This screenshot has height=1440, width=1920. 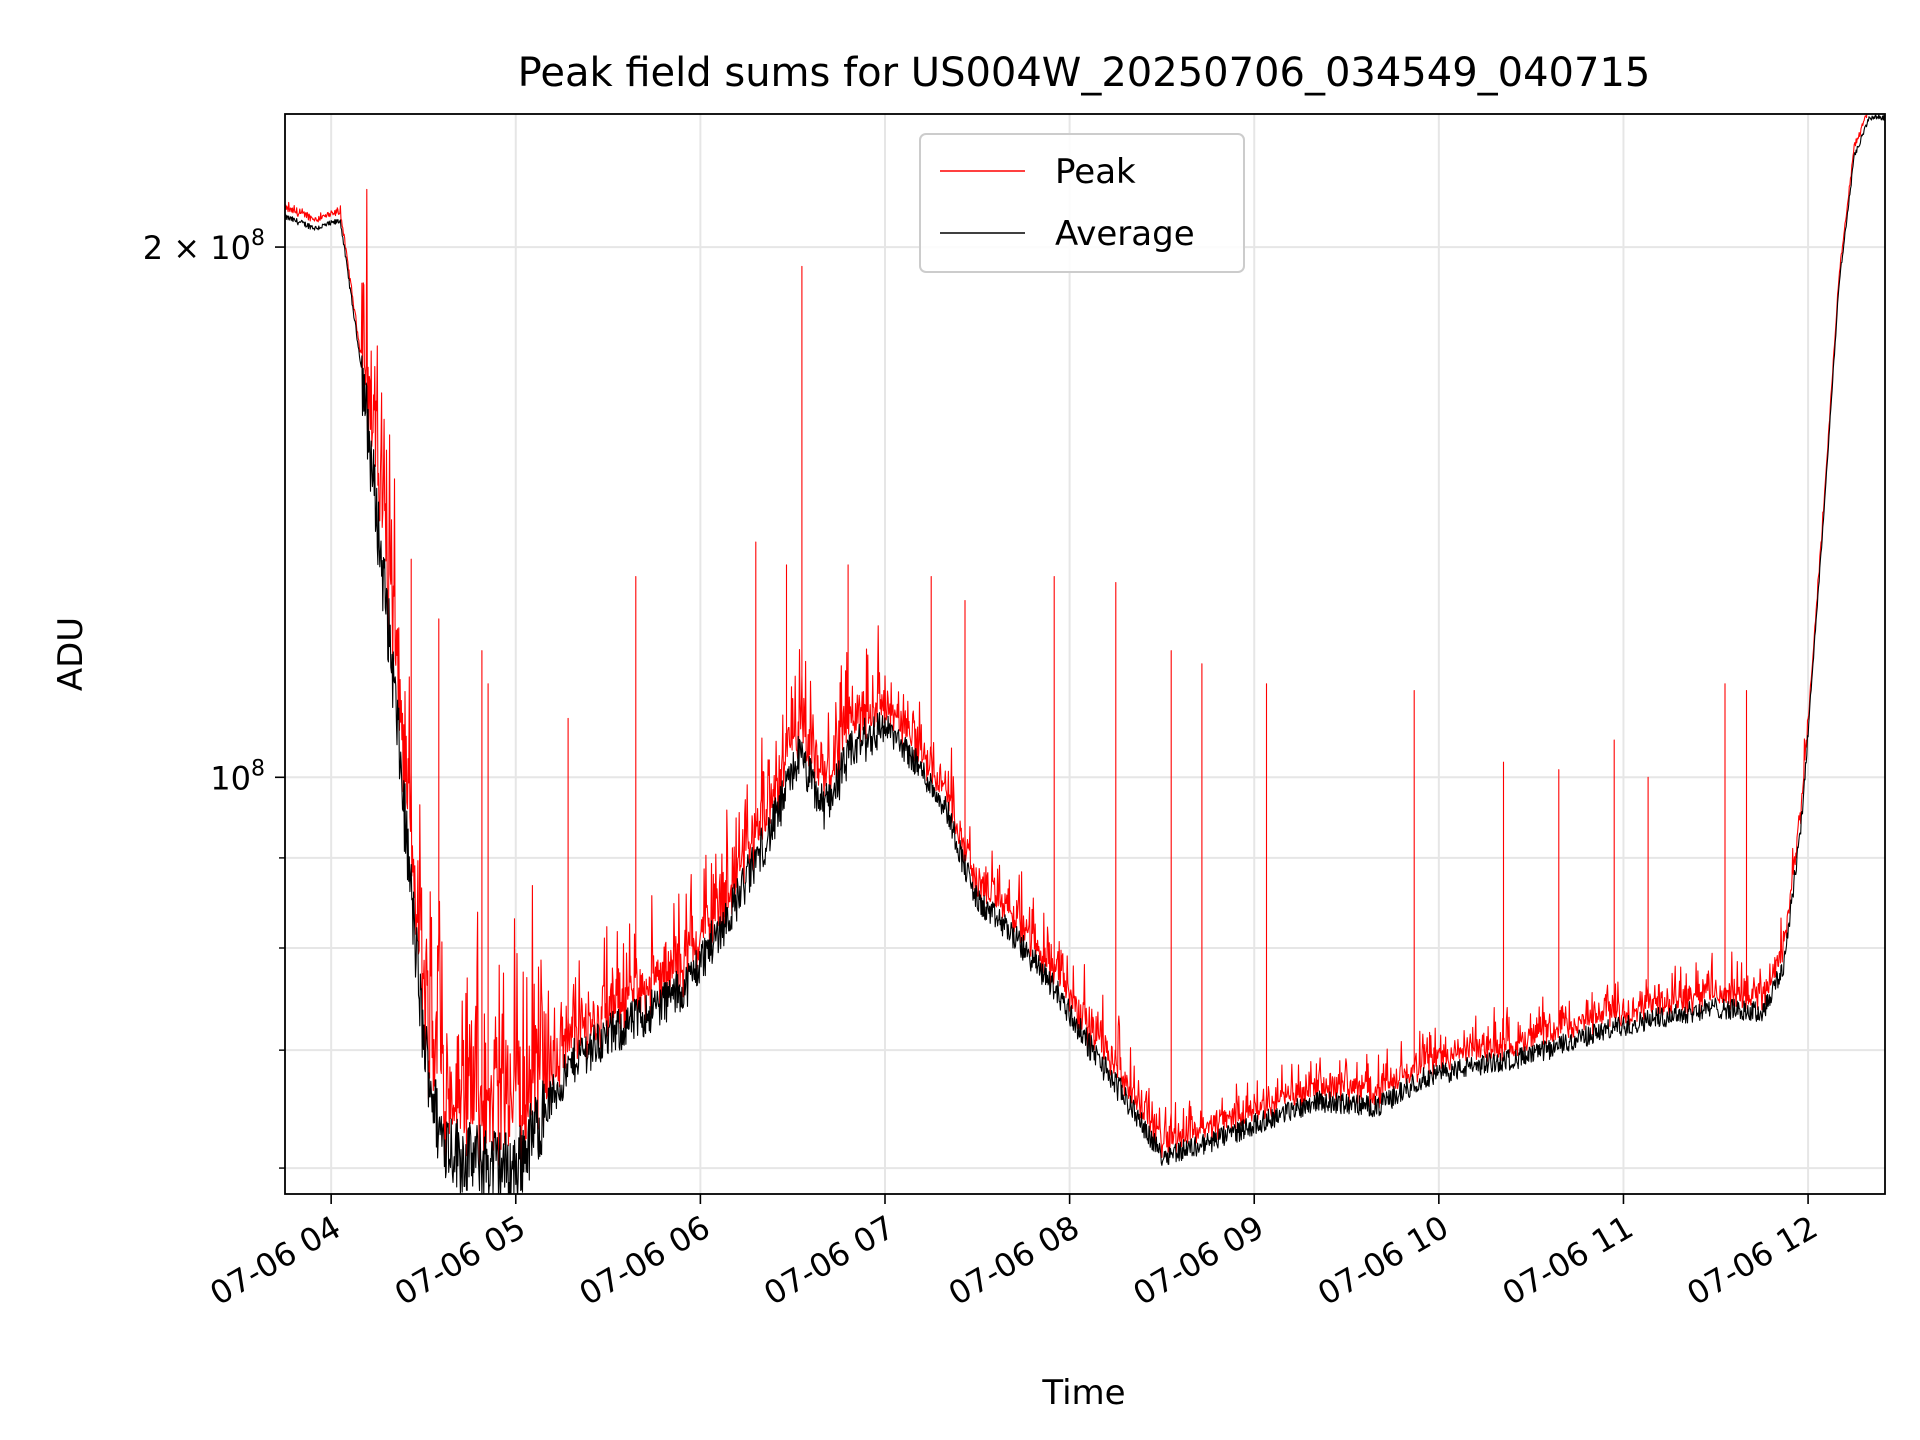 What do you see at coordinates (177, 248) in the screenshot?
I see `y-tick-mantissa: 2 ×` at bounding box center [177, 248].